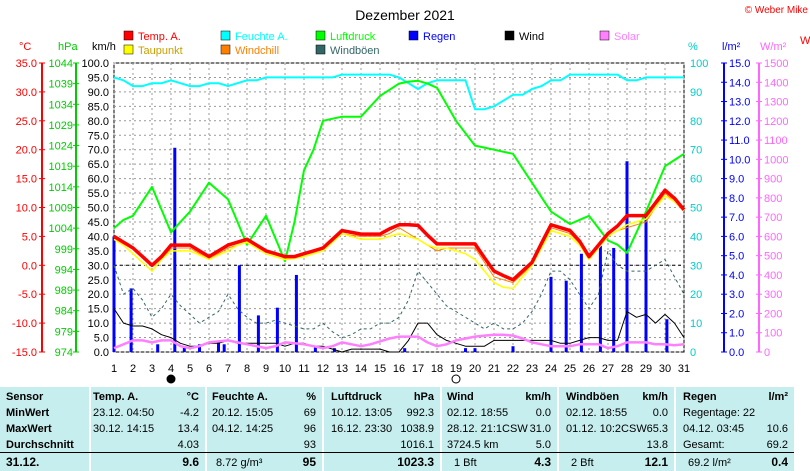  Describe the element at coordinates (415, 462) in the screenshot. I see `pressure-current-value: 1023.3` at that location.